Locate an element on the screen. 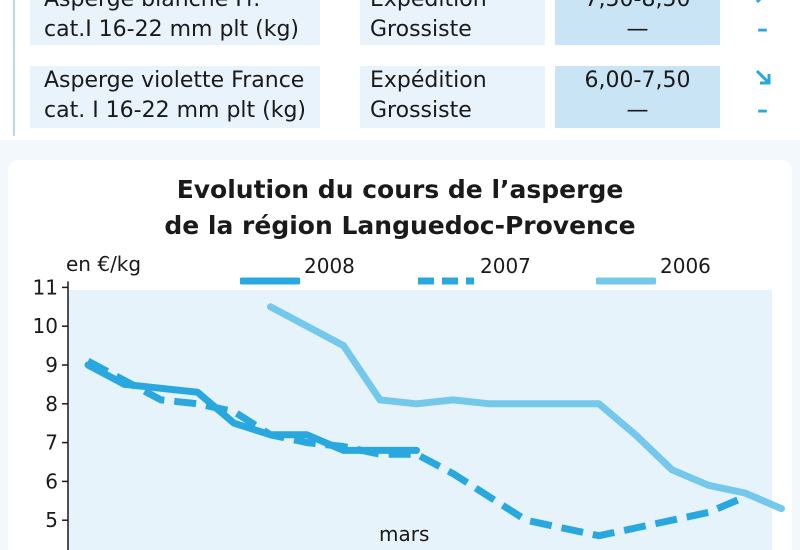  y-axis-unit-label: en €/kg is located at coordinates (104, 264).